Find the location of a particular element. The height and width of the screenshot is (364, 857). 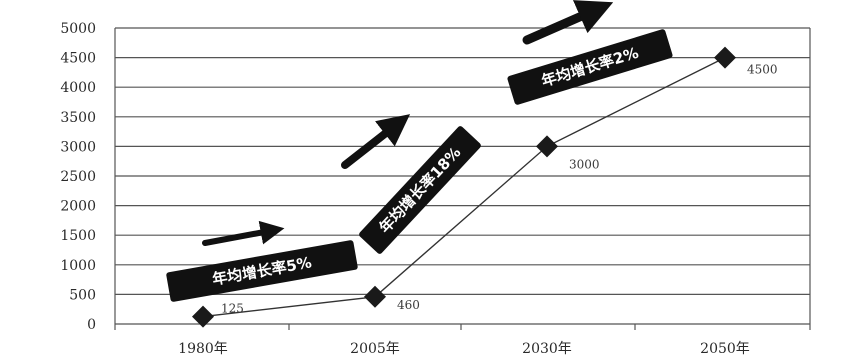

data-label: 460 is located at coordinates (408, 305).